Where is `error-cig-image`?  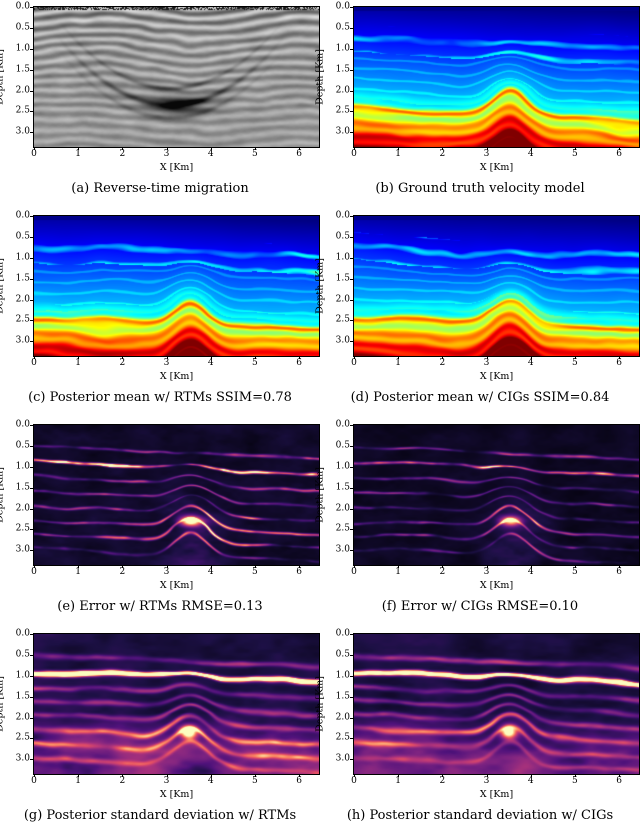 error-cig-image is located at coordinates (496, 495).